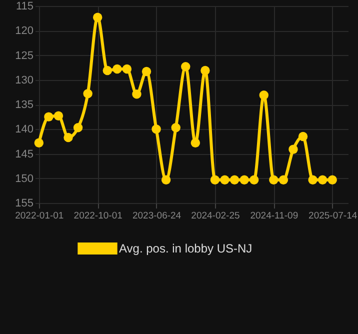  What do you see at coordinates (39, 216) in the screenshot?
I see `x-tick-label: 2022-01-01` at bounding box center [39, 216].